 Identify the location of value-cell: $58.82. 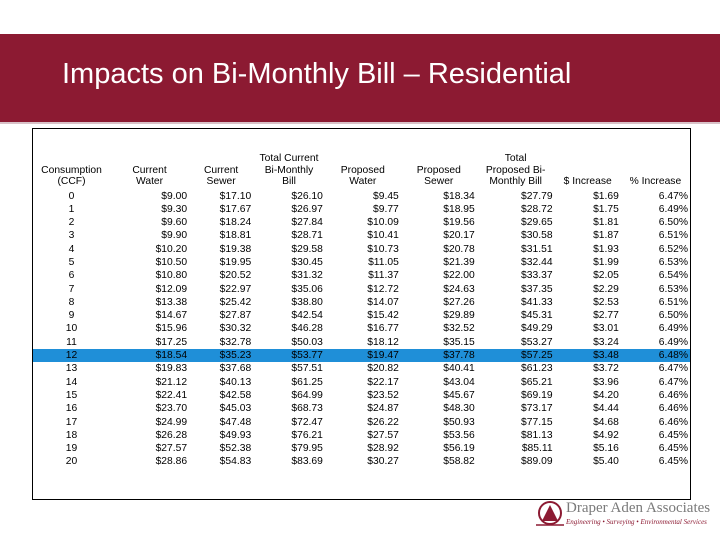
(459, 462).